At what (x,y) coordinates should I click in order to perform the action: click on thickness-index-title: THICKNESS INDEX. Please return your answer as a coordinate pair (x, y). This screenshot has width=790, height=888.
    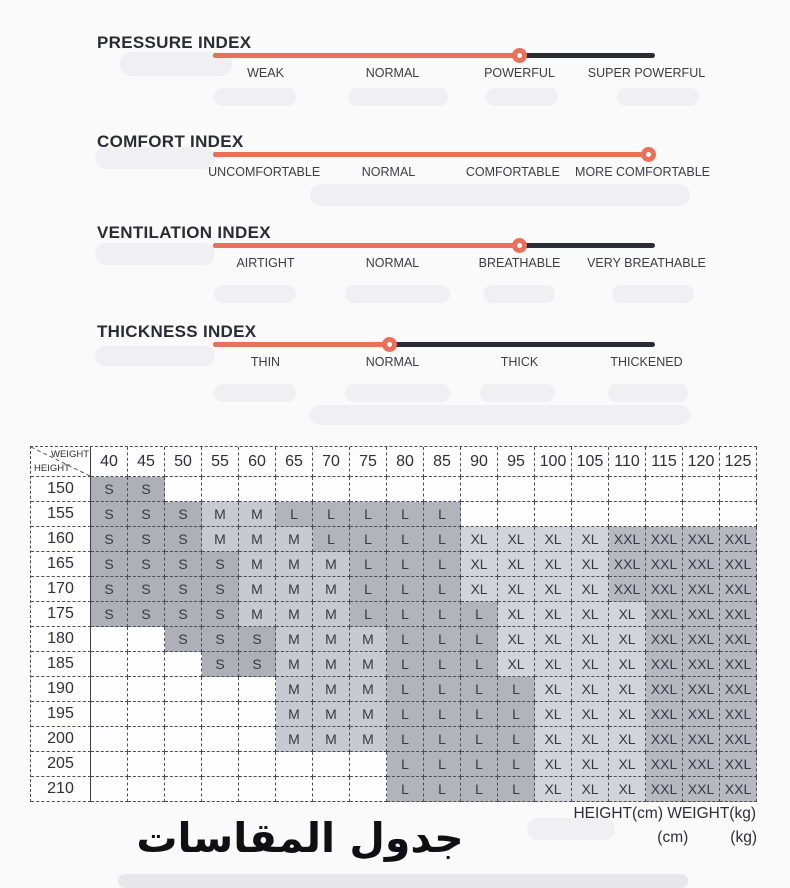
    Looking at the image, I should click on (177, 331).